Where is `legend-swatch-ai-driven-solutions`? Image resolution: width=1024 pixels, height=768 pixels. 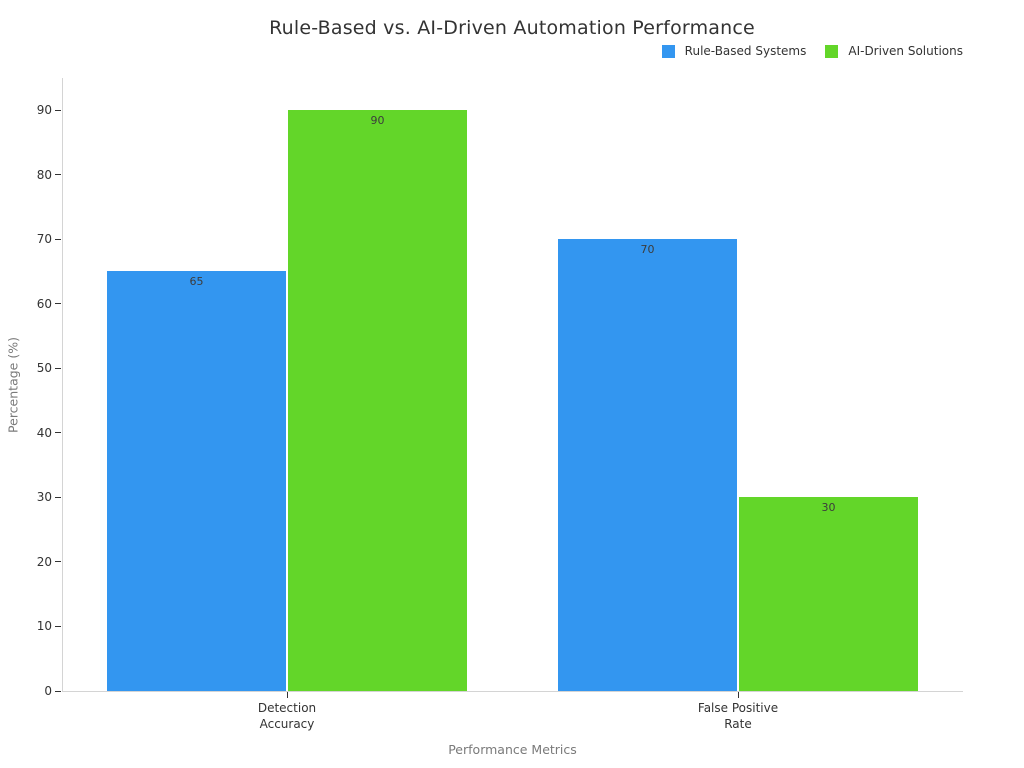 legend-swatch-ai-driven-solutions is located at coordinates (832, 51).